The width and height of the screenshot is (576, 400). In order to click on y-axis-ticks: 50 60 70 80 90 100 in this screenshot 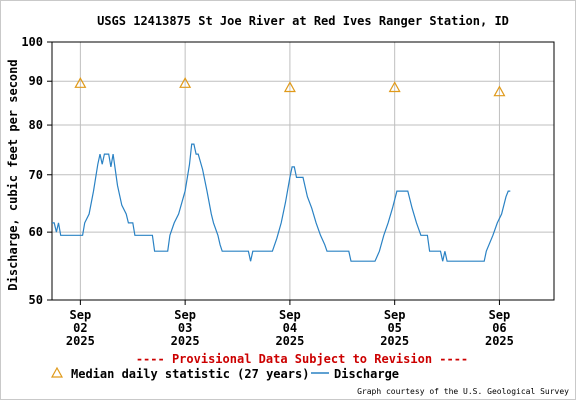, I will do `click(36, 171)`.